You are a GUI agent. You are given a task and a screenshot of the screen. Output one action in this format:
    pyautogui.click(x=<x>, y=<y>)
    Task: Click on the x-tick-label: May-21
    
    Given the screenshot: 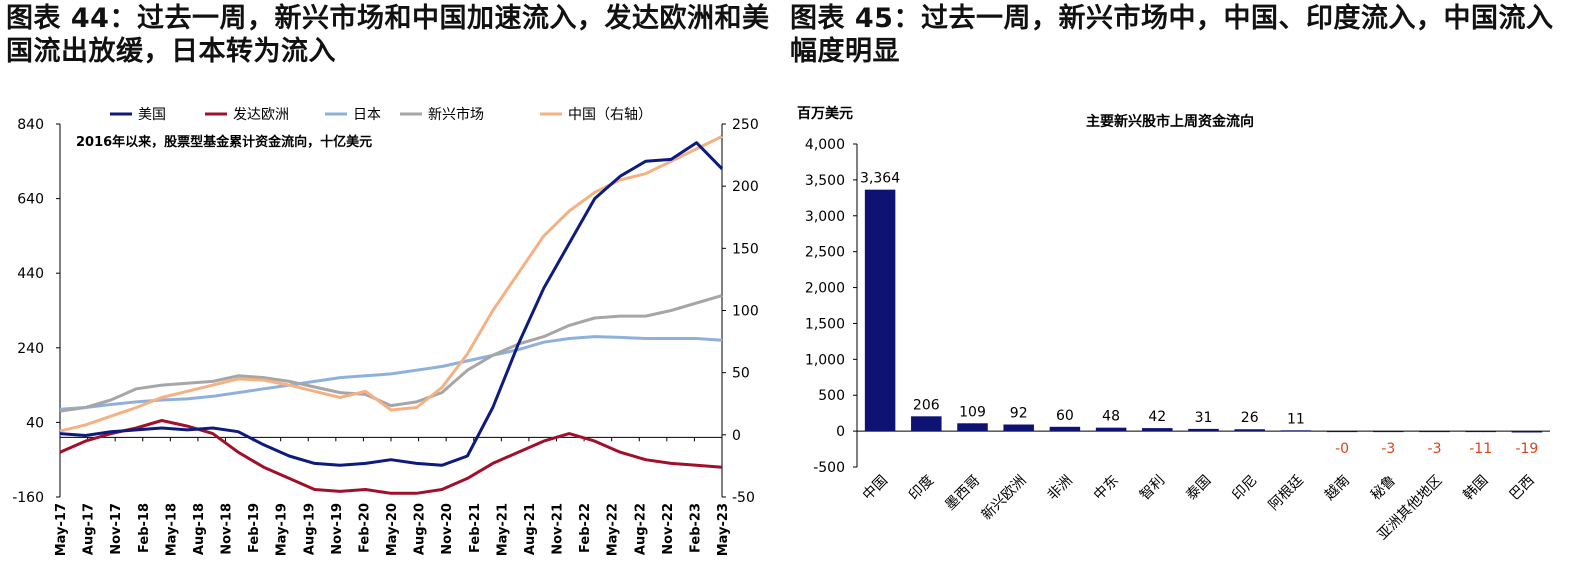 What is the action you would take?
    pyautogui.click(x=502, y=529)
    